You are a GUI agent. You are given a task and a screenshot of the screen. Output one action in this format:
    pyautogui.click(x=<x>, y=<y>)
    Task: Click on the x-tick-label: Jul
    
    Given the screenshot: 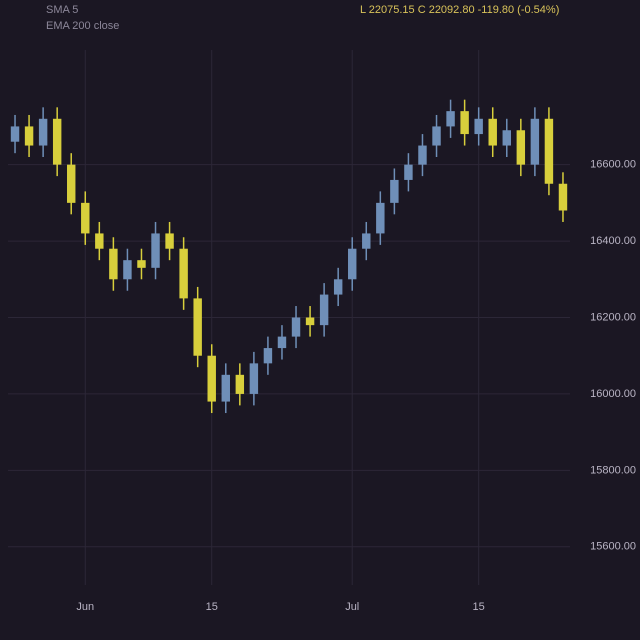 What is the action you would take?
    pyautogui.click(x=352, y=607)
    